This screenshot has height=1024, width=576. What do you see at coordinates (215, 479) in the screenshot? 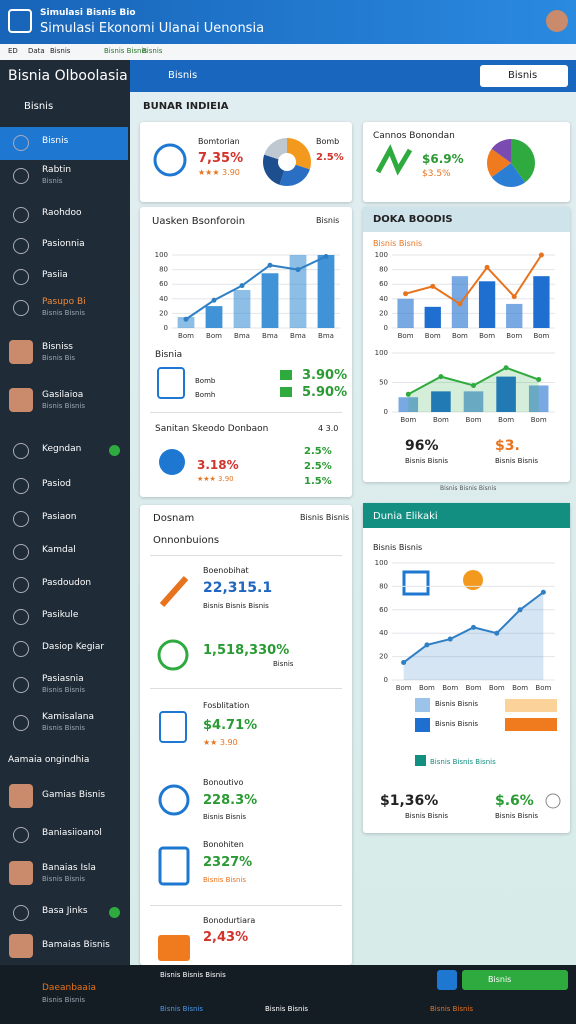
I see `label: ★★★ 3.90` at bounding box center [215, 479].